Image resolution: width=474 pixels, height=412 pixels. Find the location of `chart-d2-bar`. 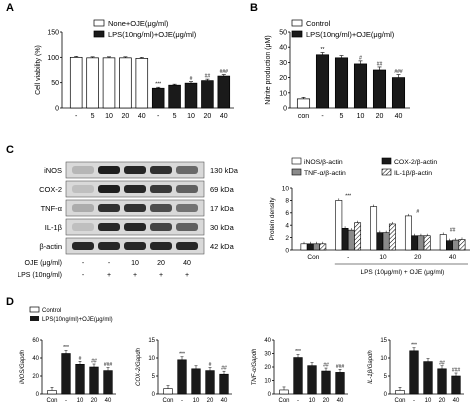

chart-d2-bar is located at coordinates (196, 381).